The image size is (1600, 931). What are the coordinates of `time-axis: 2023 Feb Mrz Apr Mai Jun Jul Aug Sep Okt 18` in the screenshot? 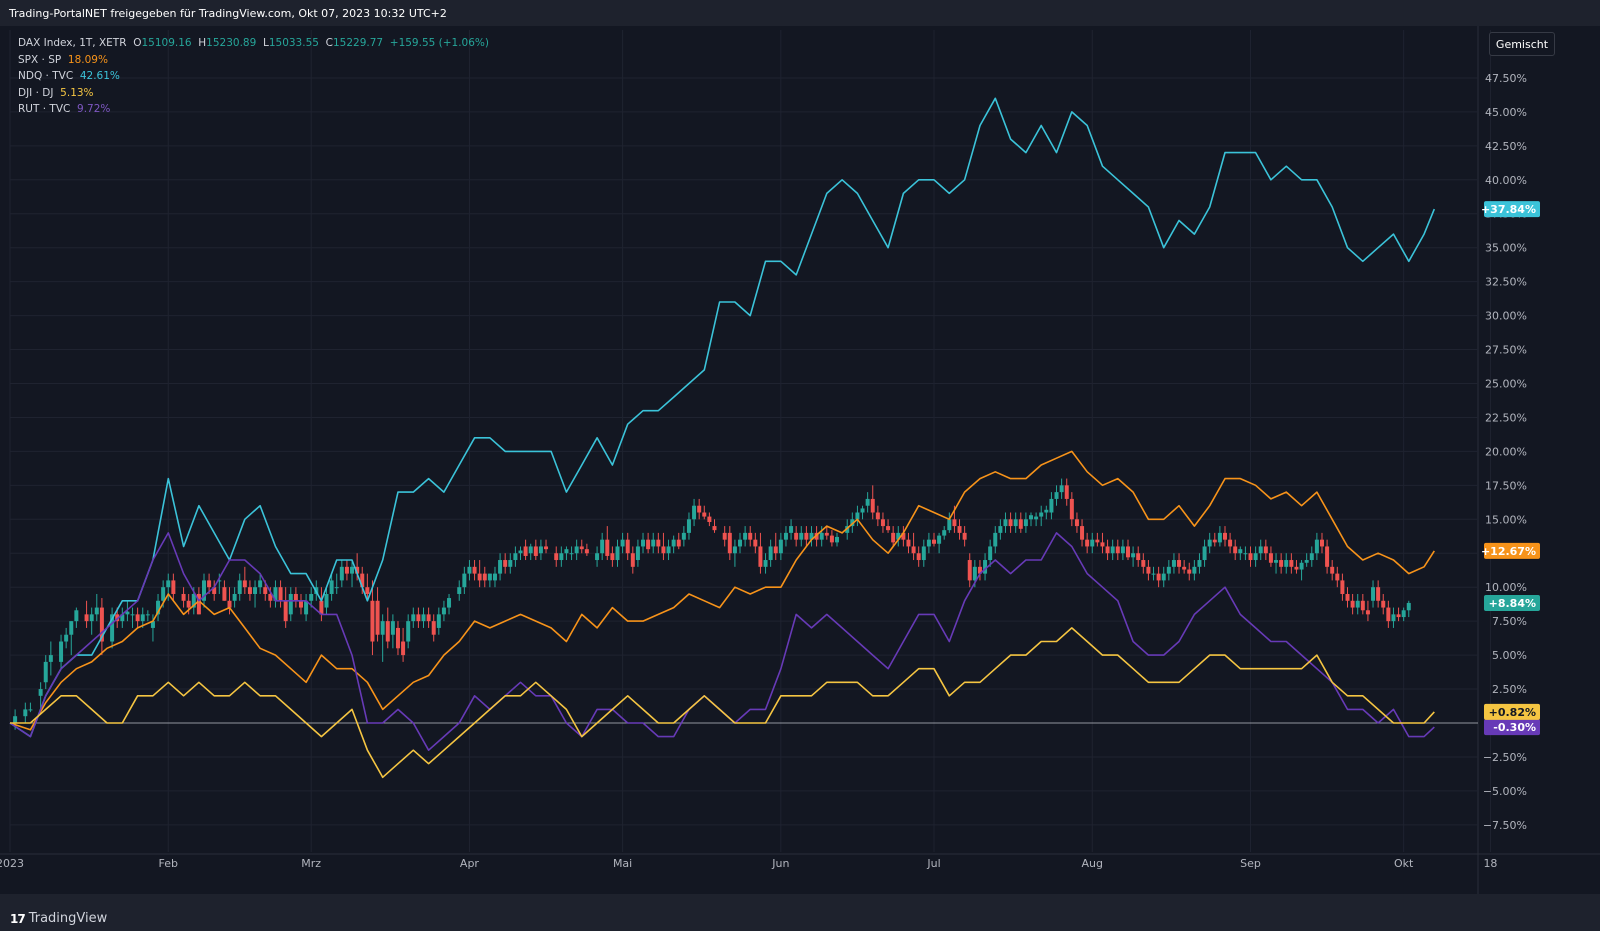 It's located at (748, 863).